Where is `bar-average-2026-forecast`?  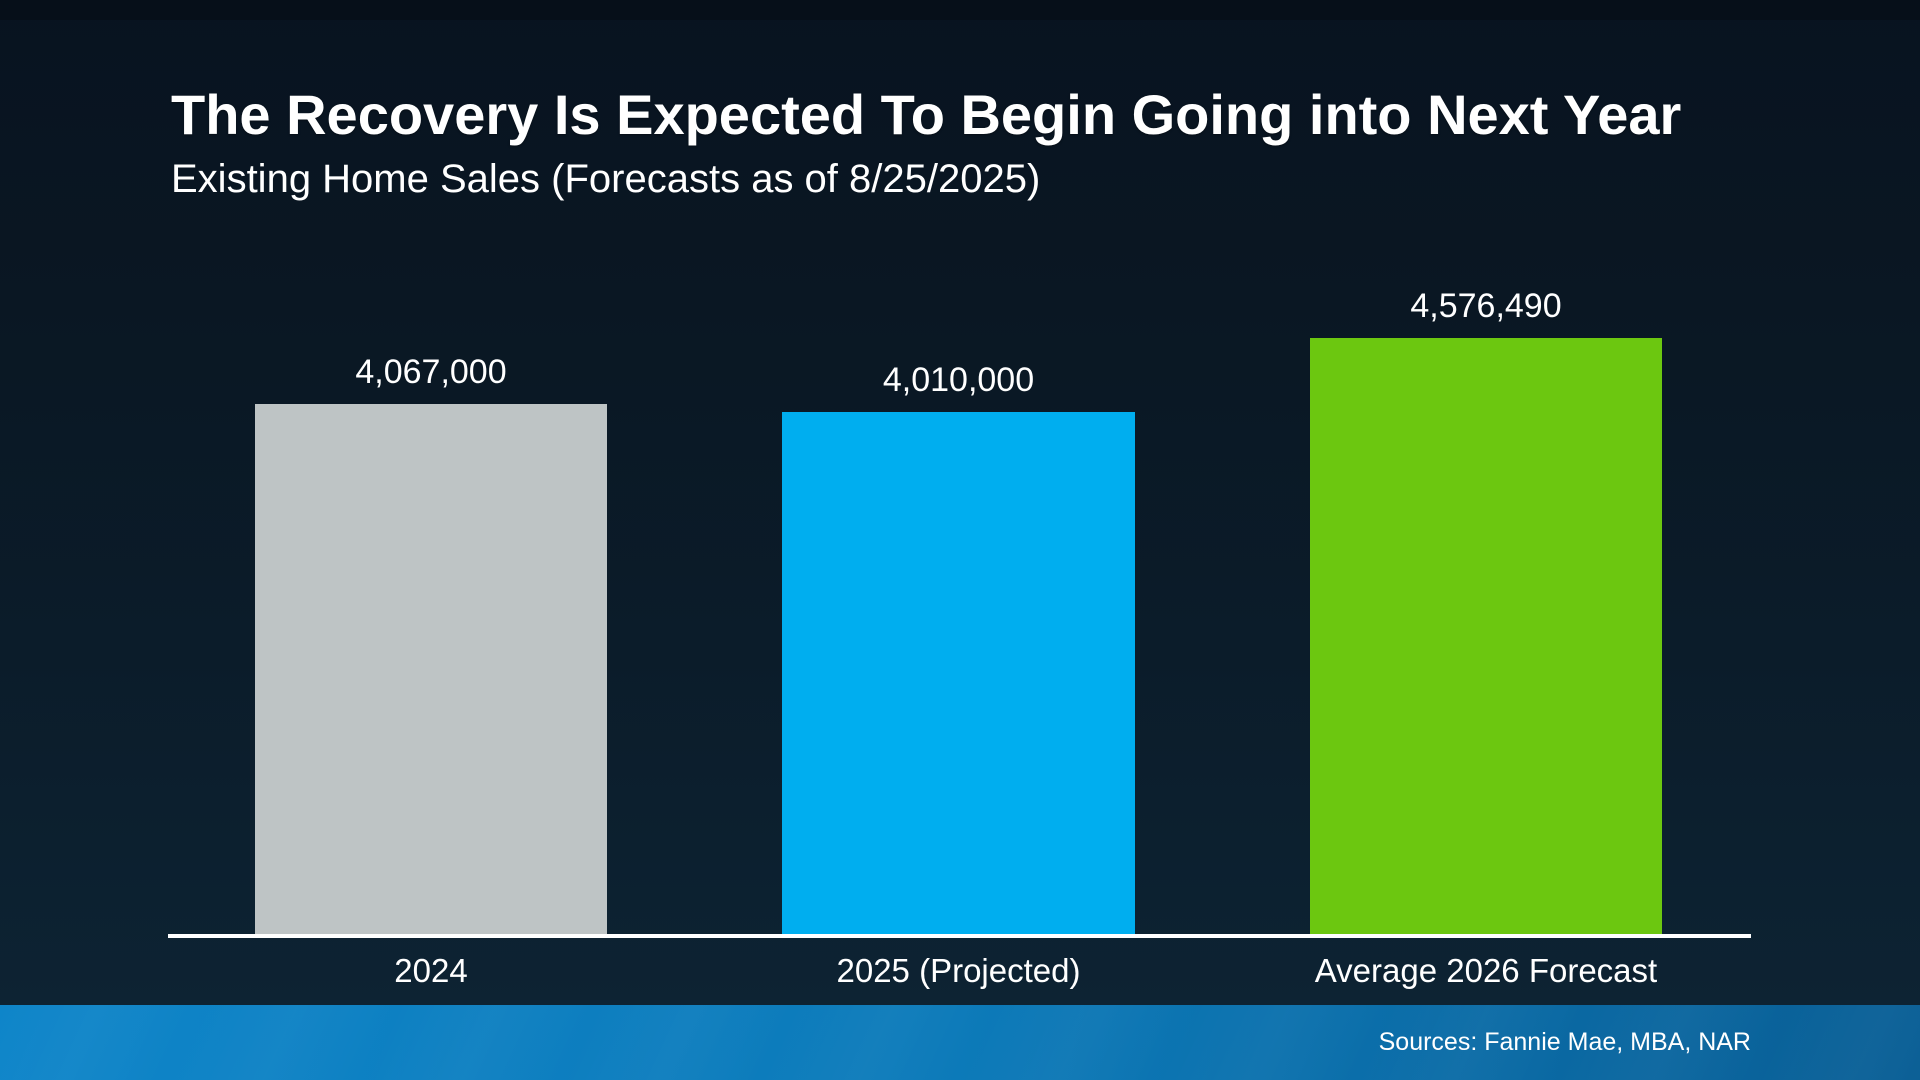
bar-average-2026-forecast is located at coordinates (1486, 636).